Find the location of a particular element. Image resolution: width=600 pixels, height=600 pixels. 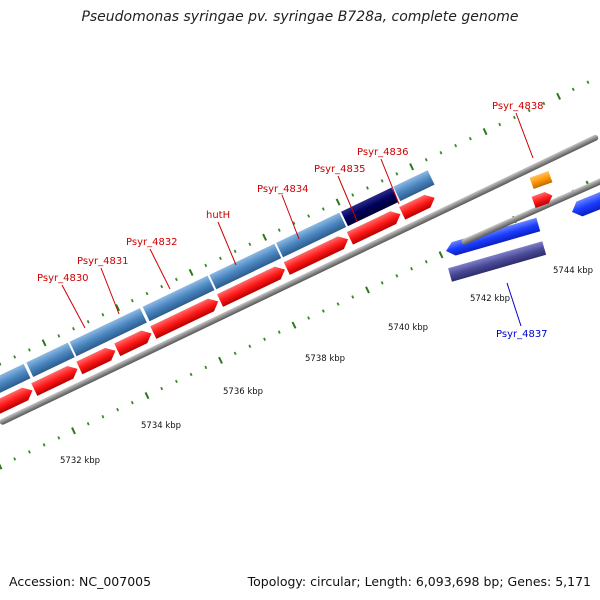

gene-label: Psyr_4836 is located at coordinates (383, 152).